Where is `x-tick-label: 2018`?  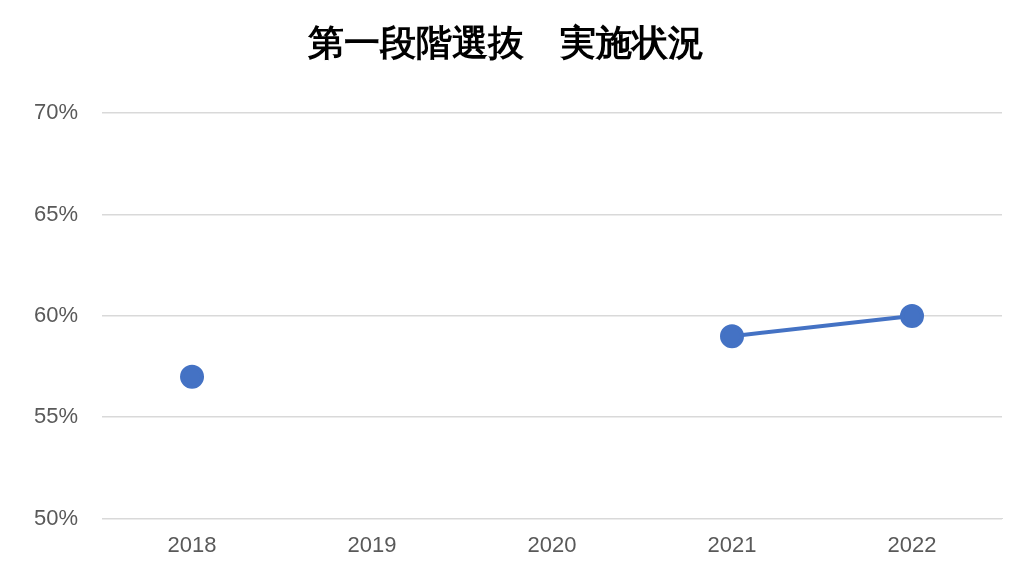 x-tick-label: 2018 is located at coordinates (192, 544).